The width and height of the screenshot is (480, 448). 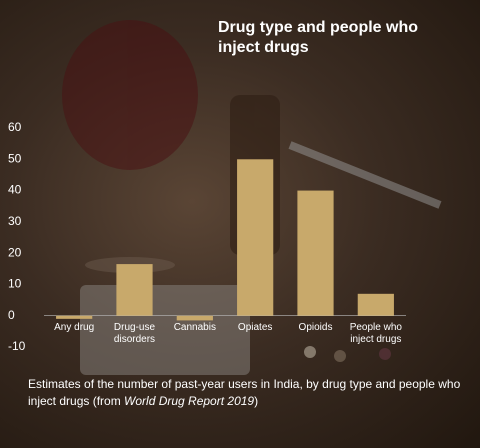 I want to click on syringe, so click(x=365, y=175).